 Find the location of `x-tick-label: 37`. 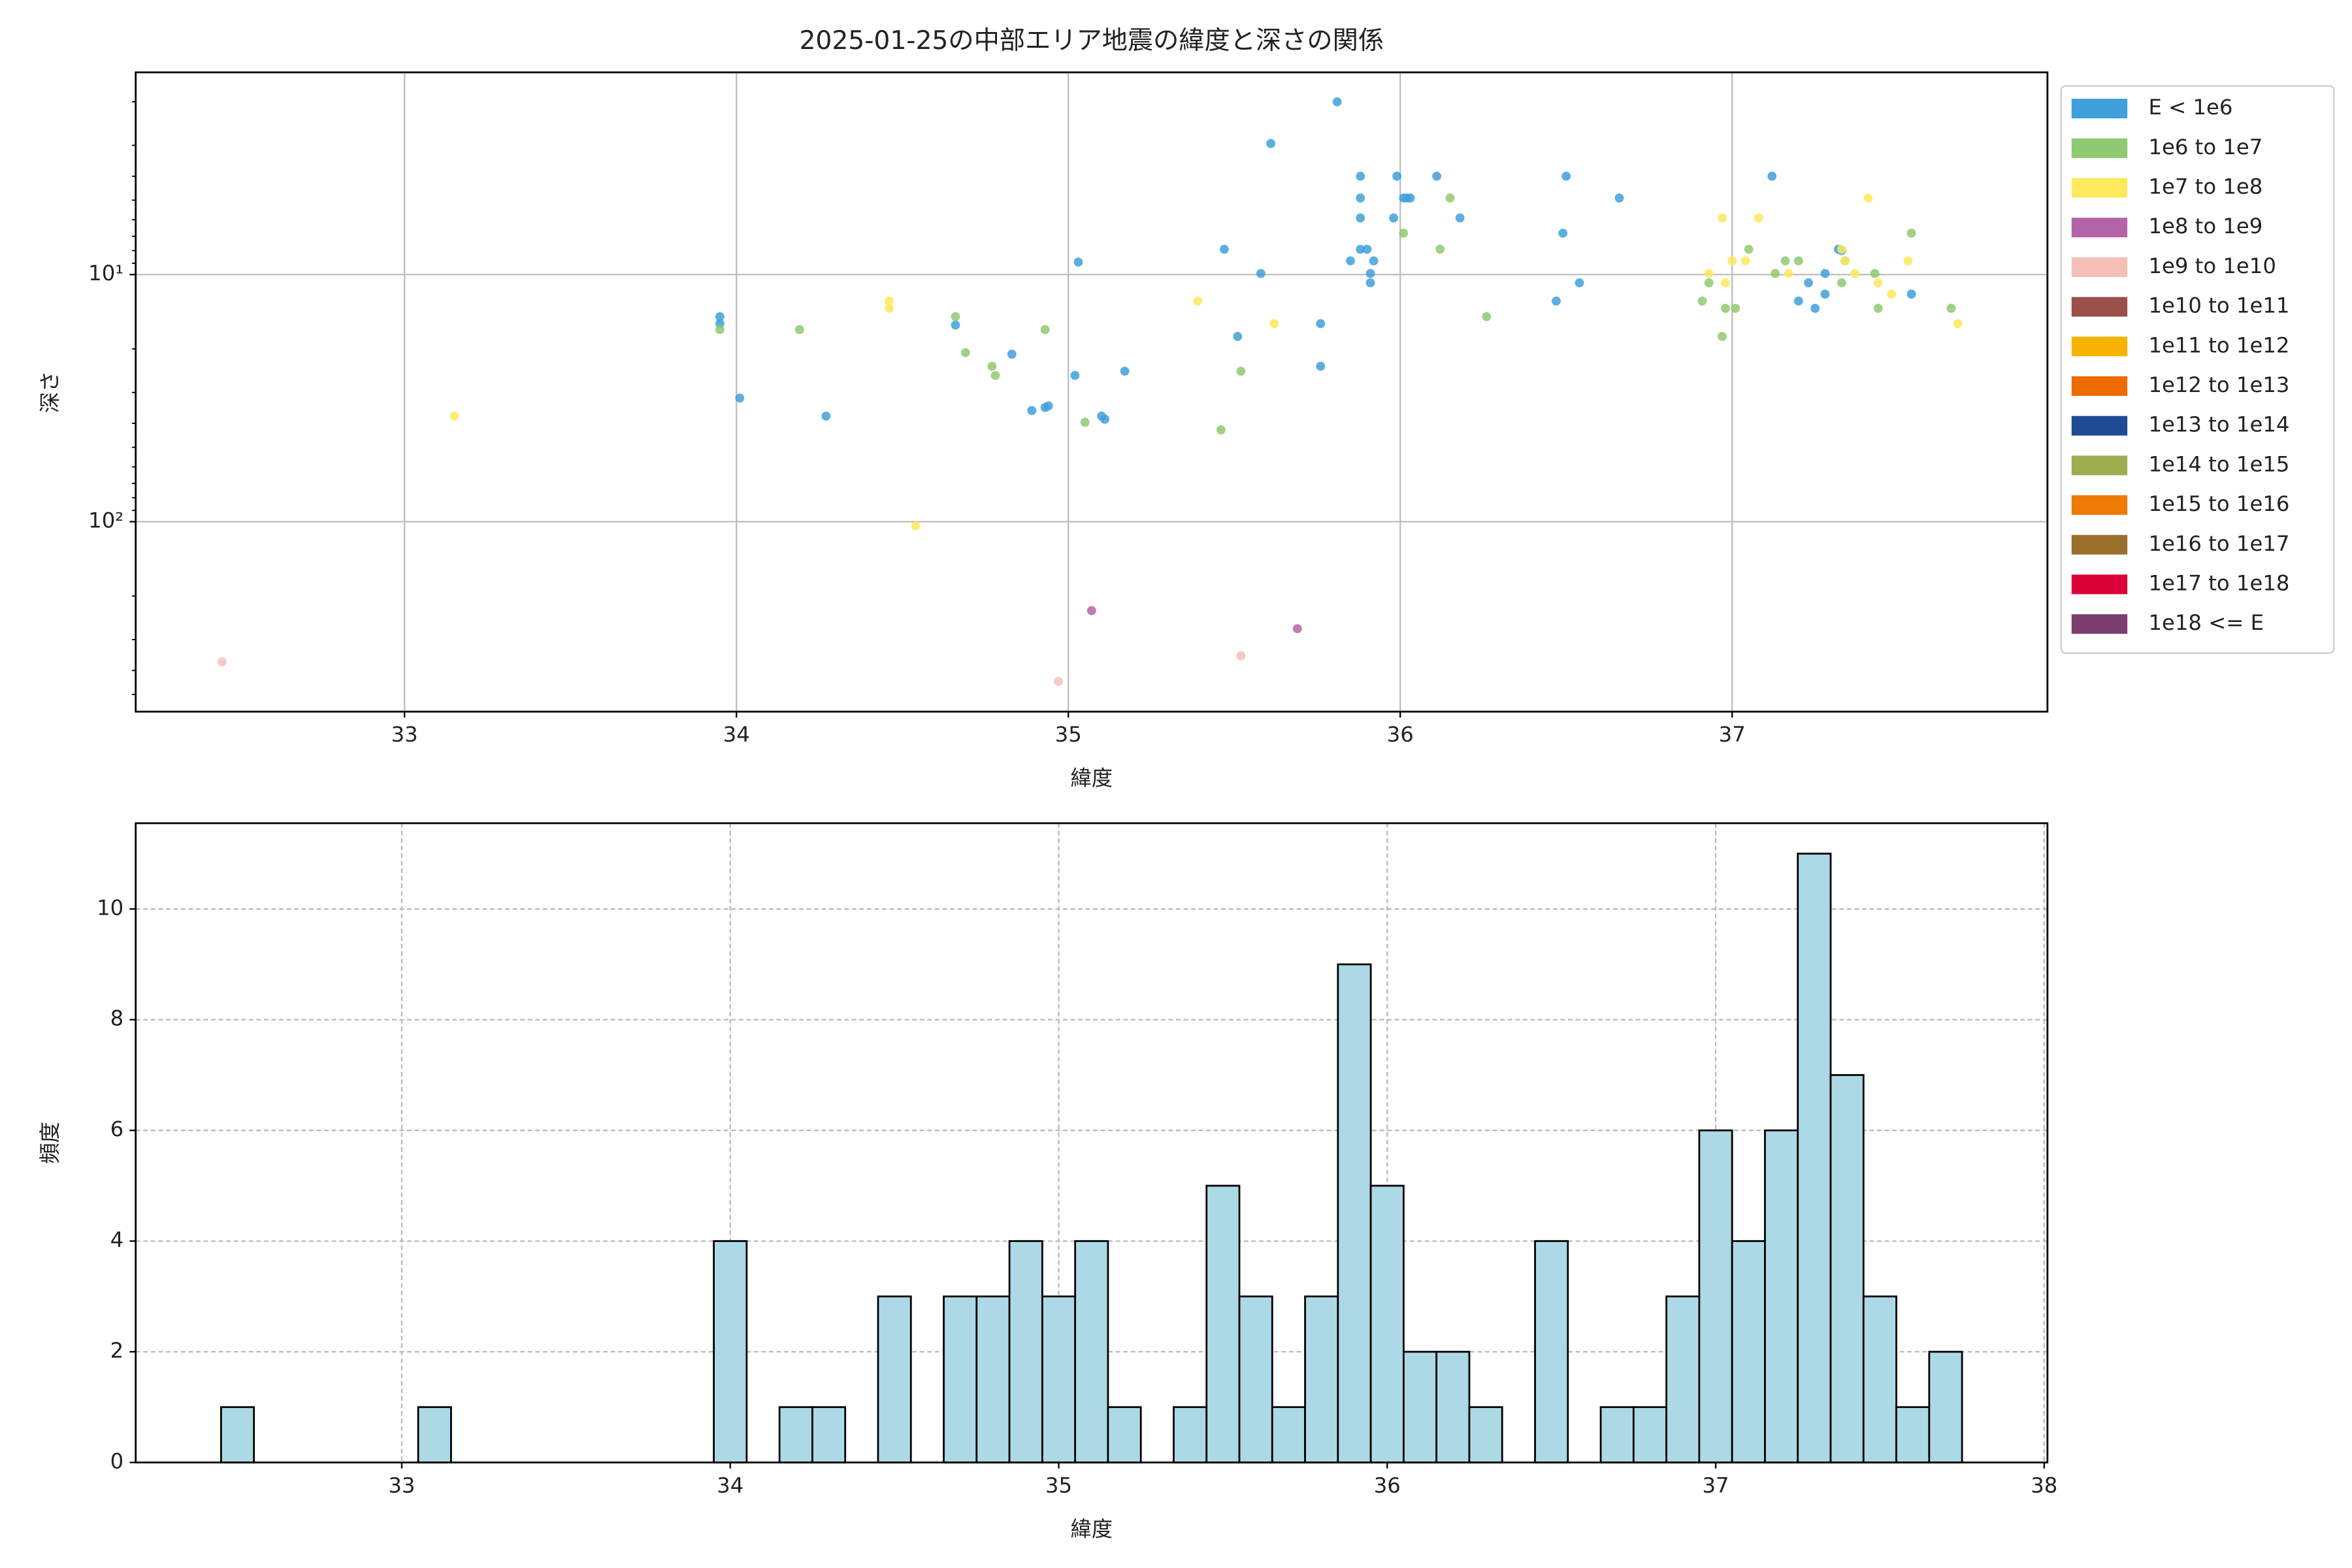

x-tick-label: 37 is located at coordinates (1715, 1485).